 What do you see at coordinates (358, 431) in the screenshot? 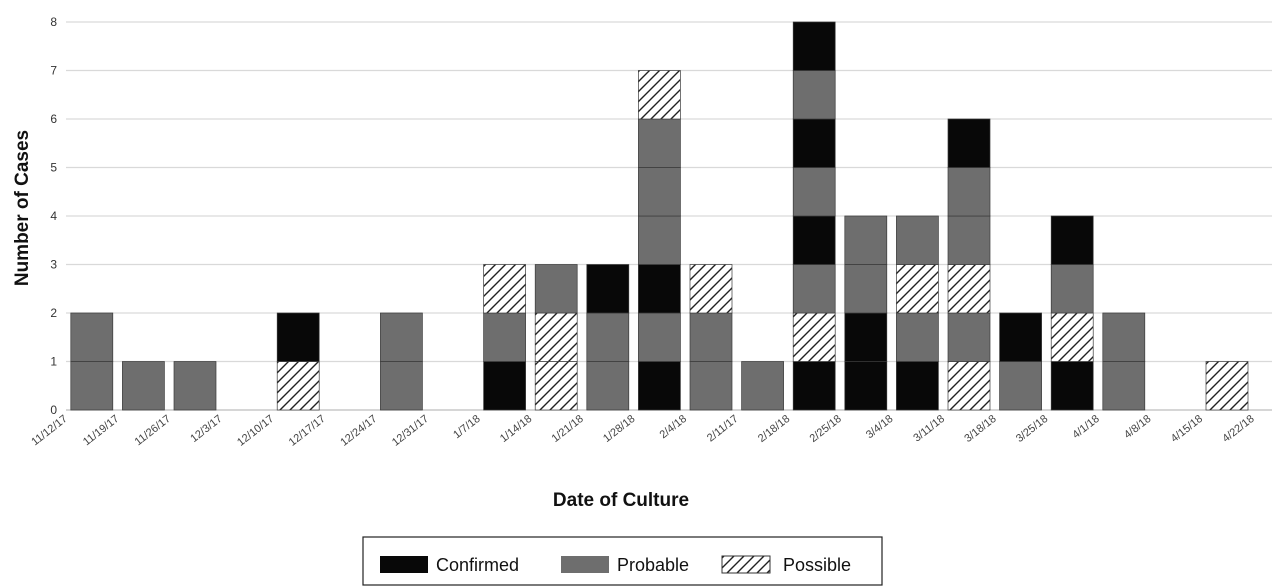
I see `x-tick-label: 12/24/17` at bounding box center [358, 431].